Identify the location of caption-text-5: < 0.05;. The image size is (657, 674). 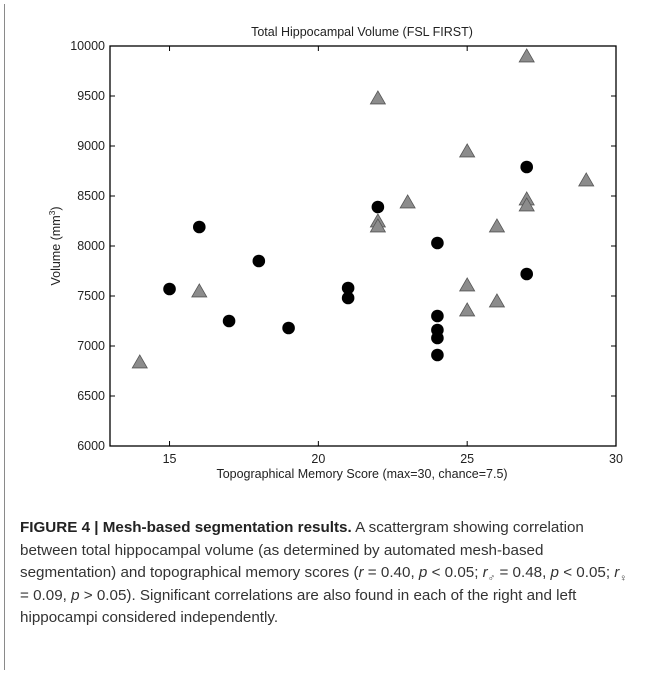
(586, 572).